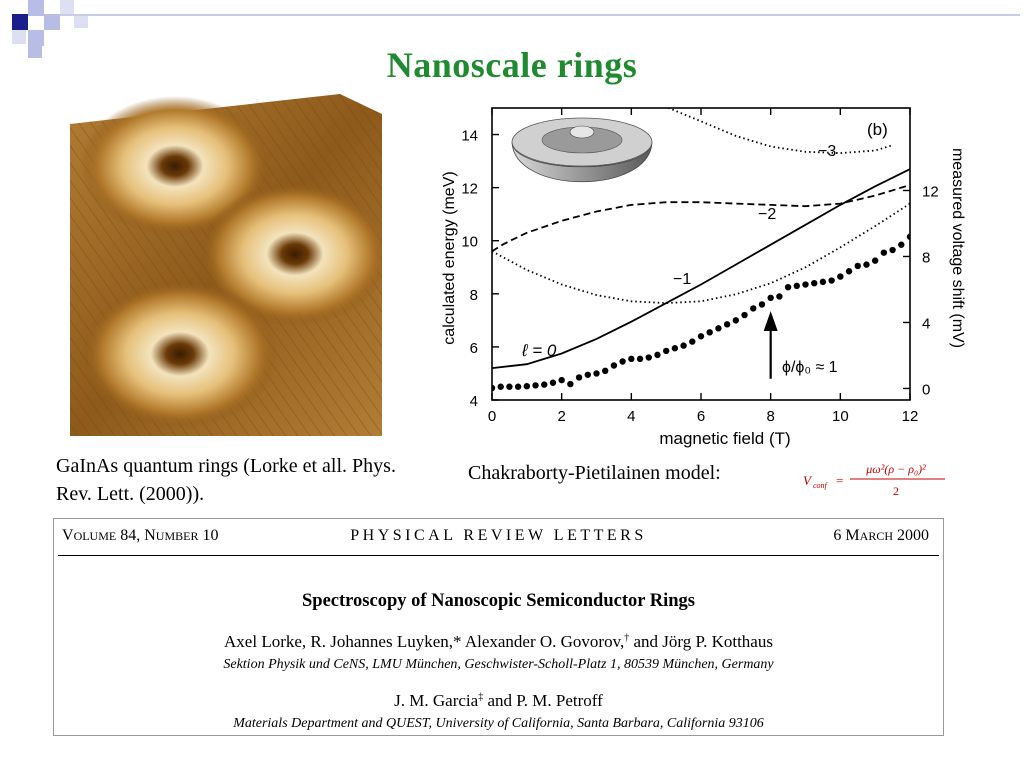 Image resolution: width=1024 pixels, height=768 pixels. Describe the element at coordinates (957, 248) in the screenshot. I see `y-axis-right-label: measured voltage shift (mV)` at that location.